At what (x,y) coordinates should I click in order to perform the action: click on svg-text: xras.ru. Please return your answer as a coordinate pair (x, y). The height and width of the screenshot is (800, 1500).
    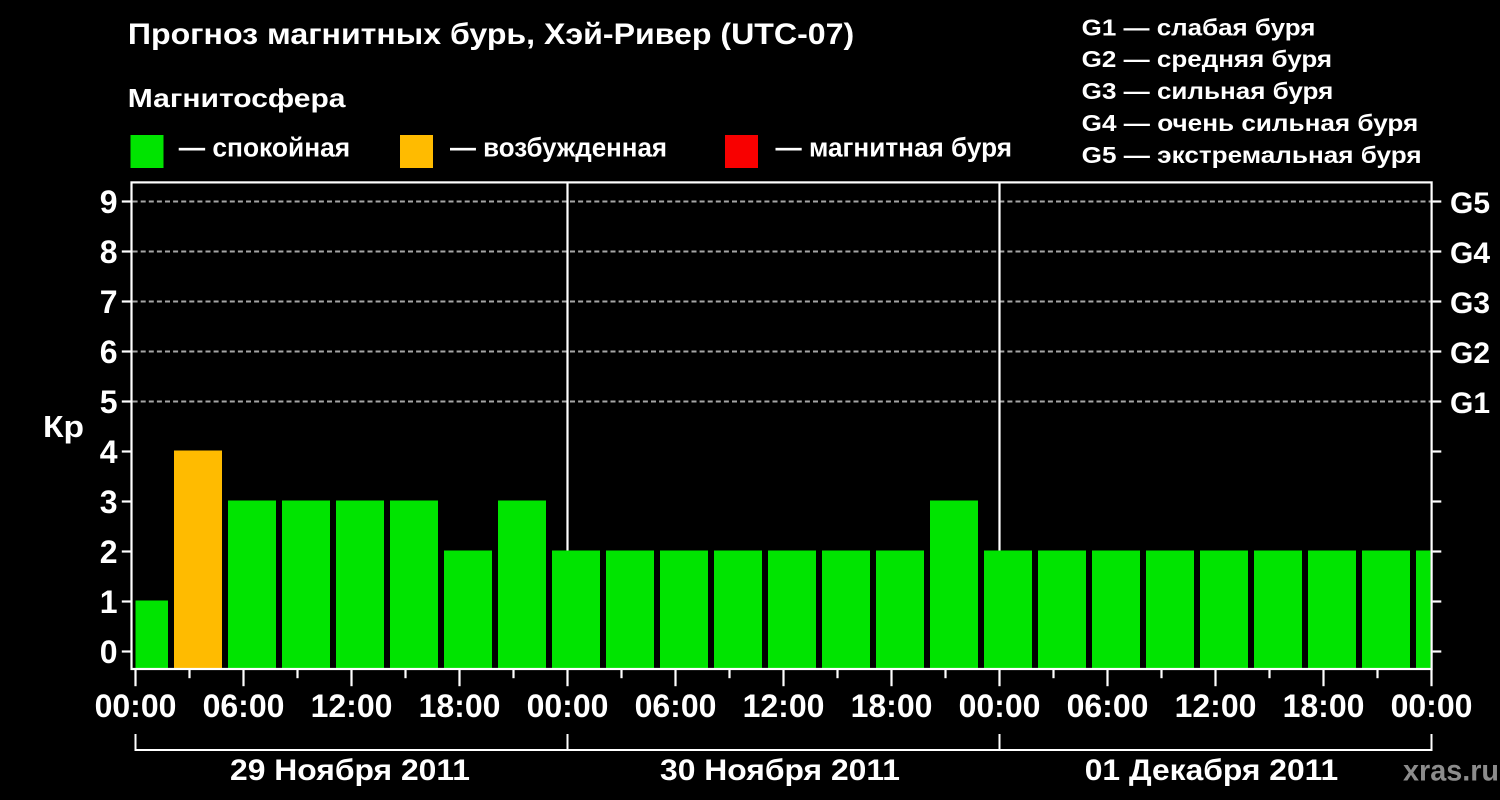
    Looking at the image, I should click on (1451, 771).